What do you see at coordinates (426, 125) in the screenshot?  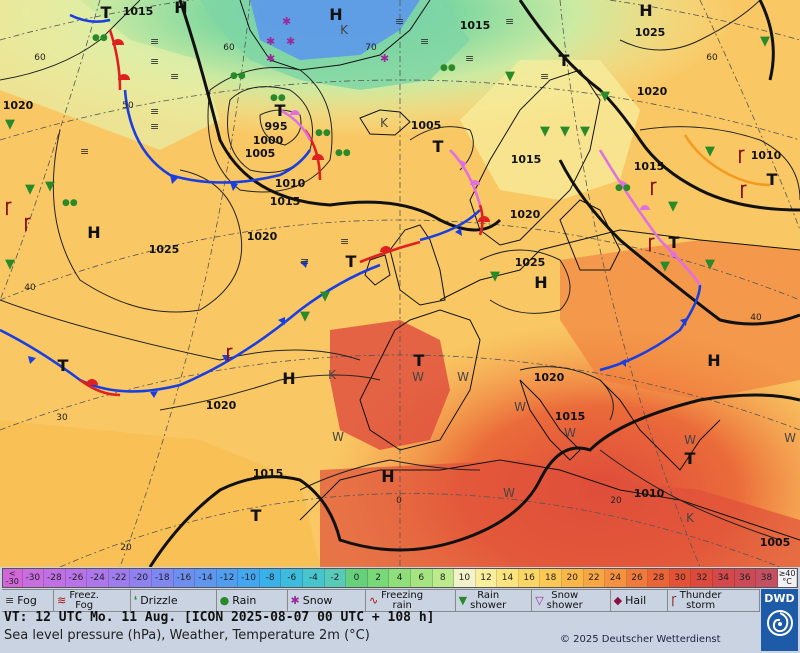 I see `isobar-label: 1005` at bounding box center [426, 125].